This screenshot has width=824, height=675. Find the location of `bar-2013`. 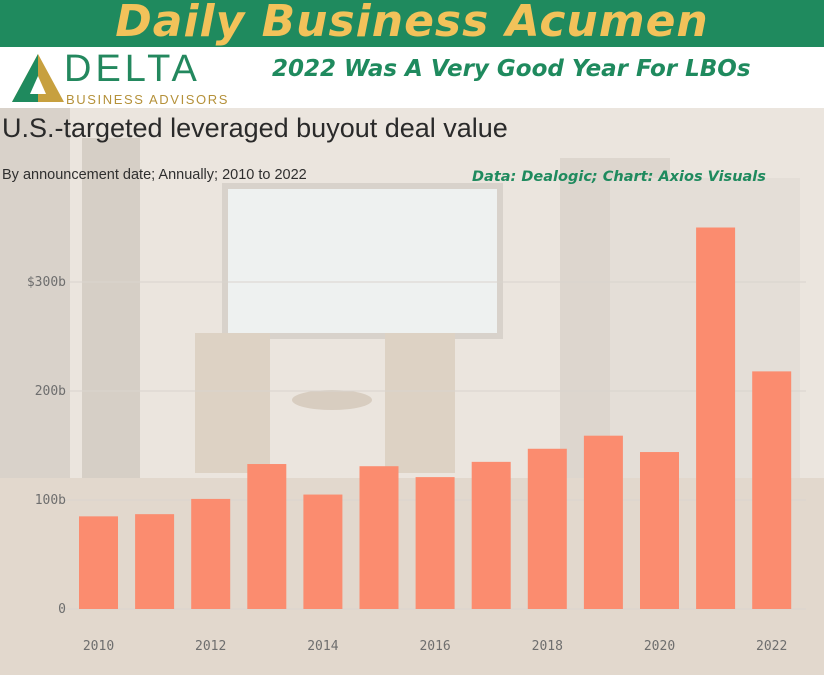

bar-2013 is located at coordinates (267, 536).